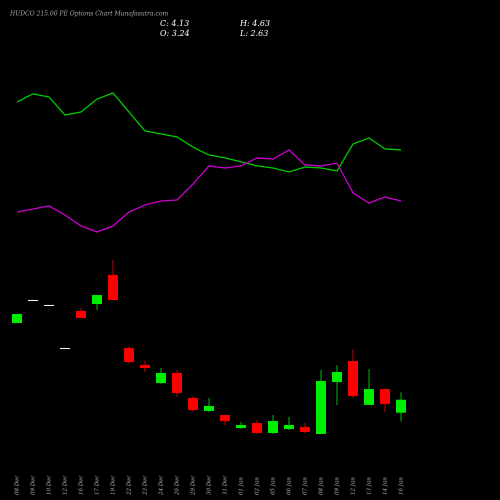 This screenshot has width=500, height=500. I want to click on x-tick-label: 17 Dec, so click(98, 486).